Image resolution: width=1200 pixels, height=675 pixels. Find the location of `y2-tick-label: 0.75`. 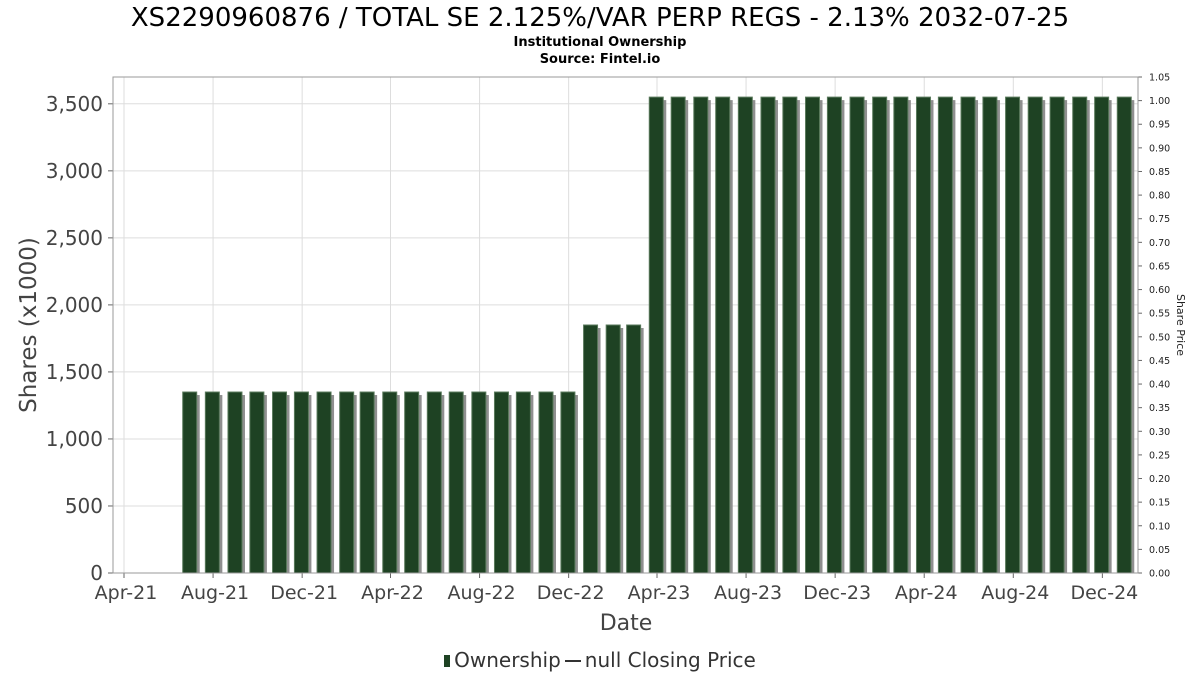

y2-tick-label: 0.75 is located at coordinates (1159, 219).